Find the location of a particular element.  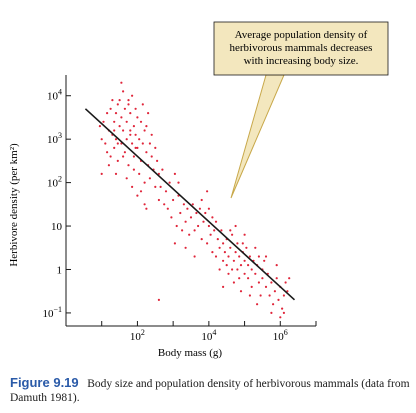

y-tick-label: 10² is located at coordinates (54, 182).